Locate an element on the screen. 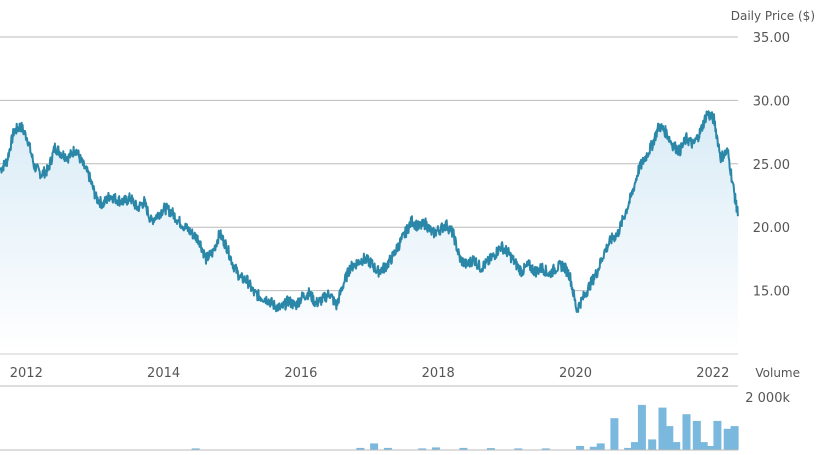 The height and width of the screenshot is (455, 817). price-y-tick-label: 20.00 is located at coordinates (771, 228).